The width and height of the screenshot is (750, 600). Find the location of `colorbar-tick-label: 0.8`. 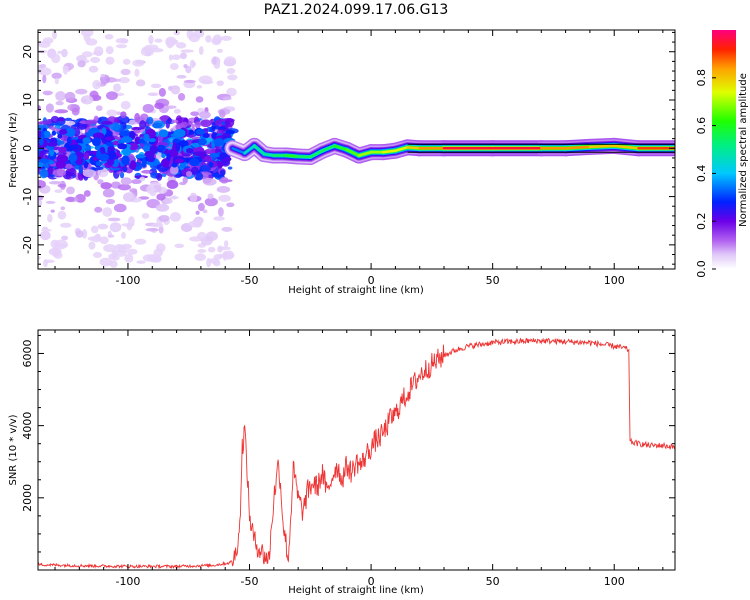

colorbar-tick-label: 0.8 is located at coordinates (701, 78).